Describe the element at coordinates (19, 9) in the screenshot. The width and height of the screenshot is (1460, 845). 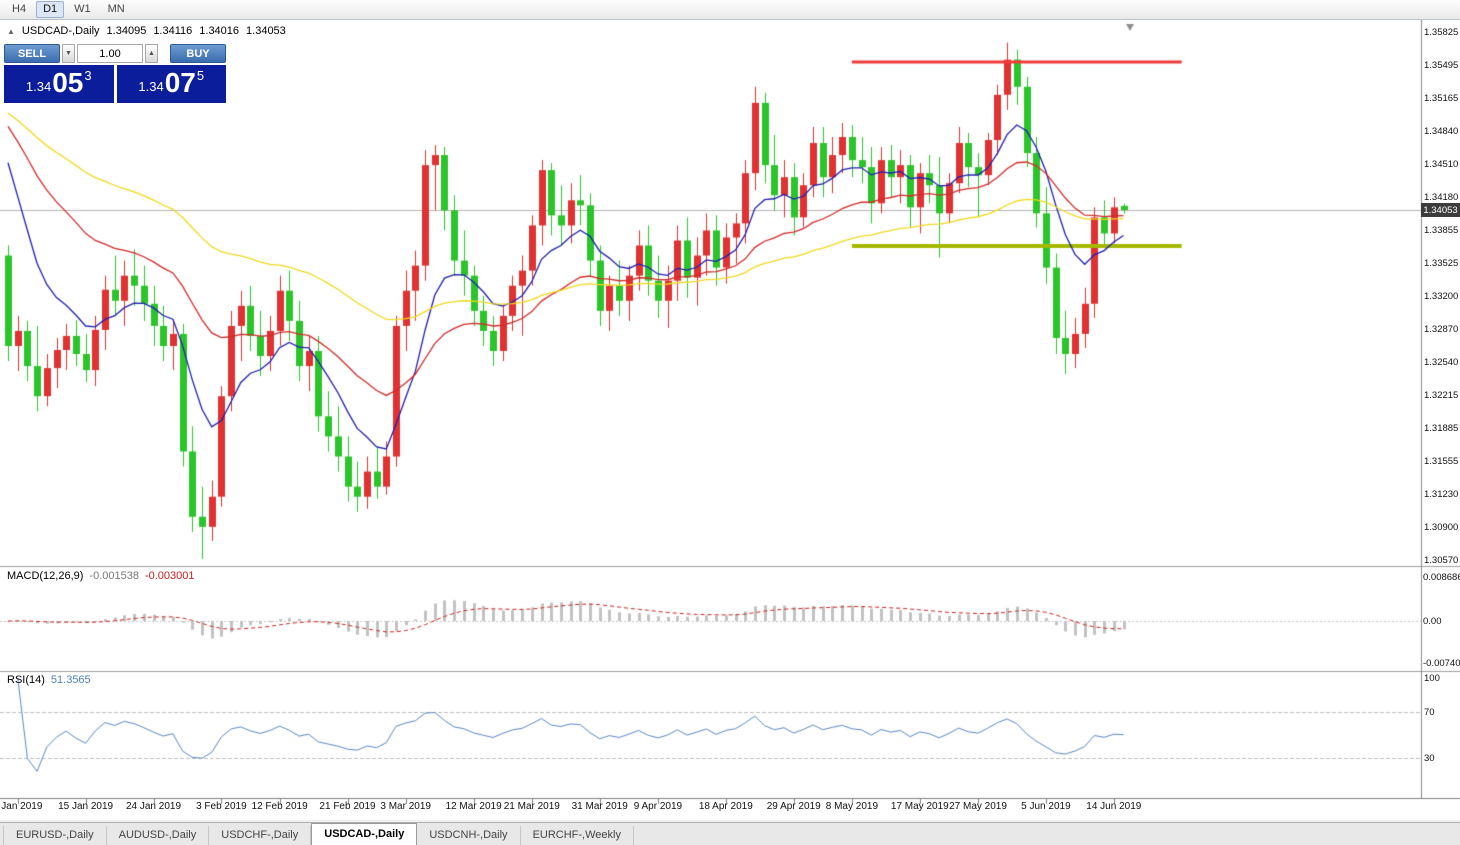
I see `timeframe-button-h4: H4` at that location.